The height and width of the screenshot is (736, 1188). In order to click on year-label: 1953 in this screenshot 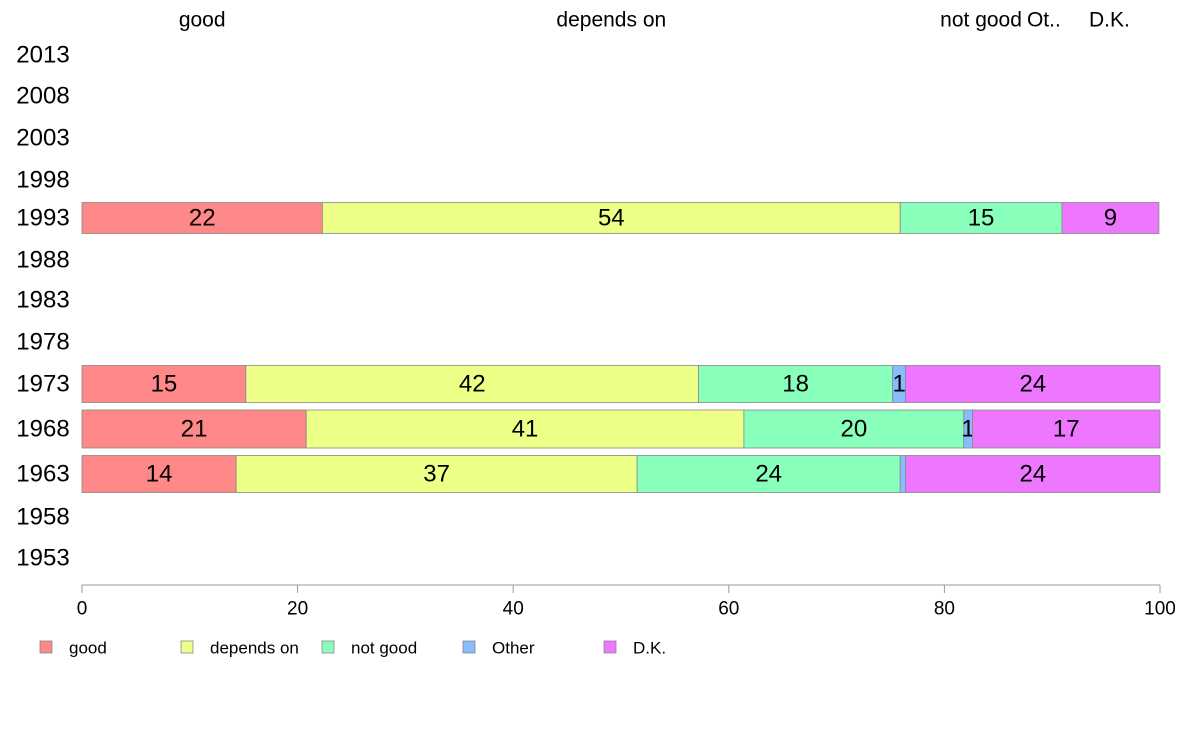, I will do `click(42, 558)`.